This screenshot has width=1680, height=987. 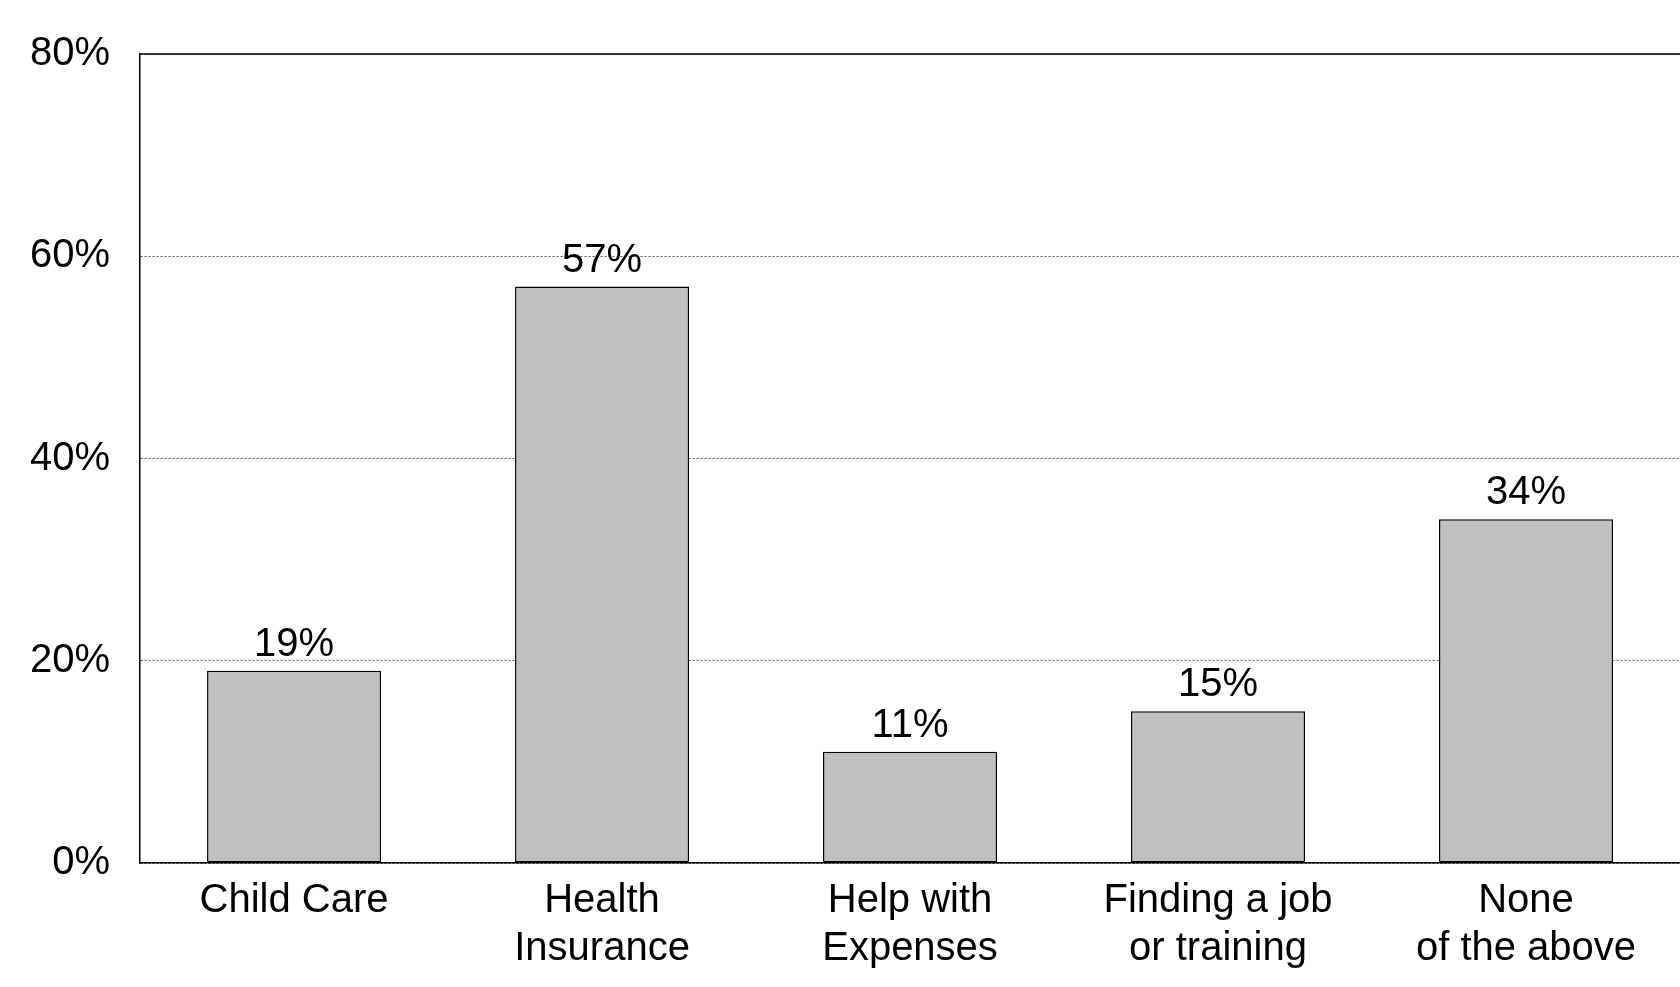 What do you see at coordinates (70, 657) in the screenshot?
I see `y-tick-label: 20%` at bounding box center [70, 657].